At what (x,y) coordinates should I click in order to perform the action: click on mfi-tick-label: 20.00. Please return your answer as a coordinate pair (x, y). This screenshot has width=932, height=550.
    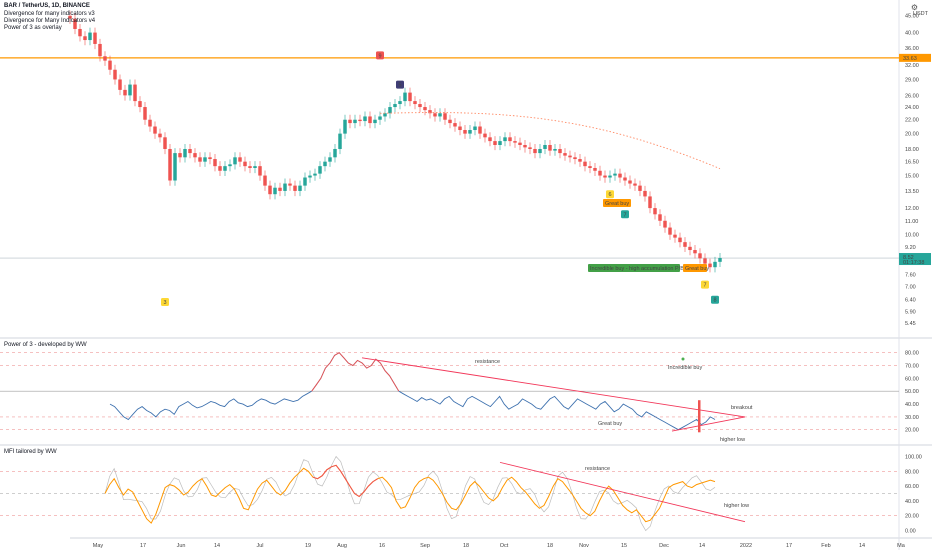
    Looking at the image, I should click on (912, 517).